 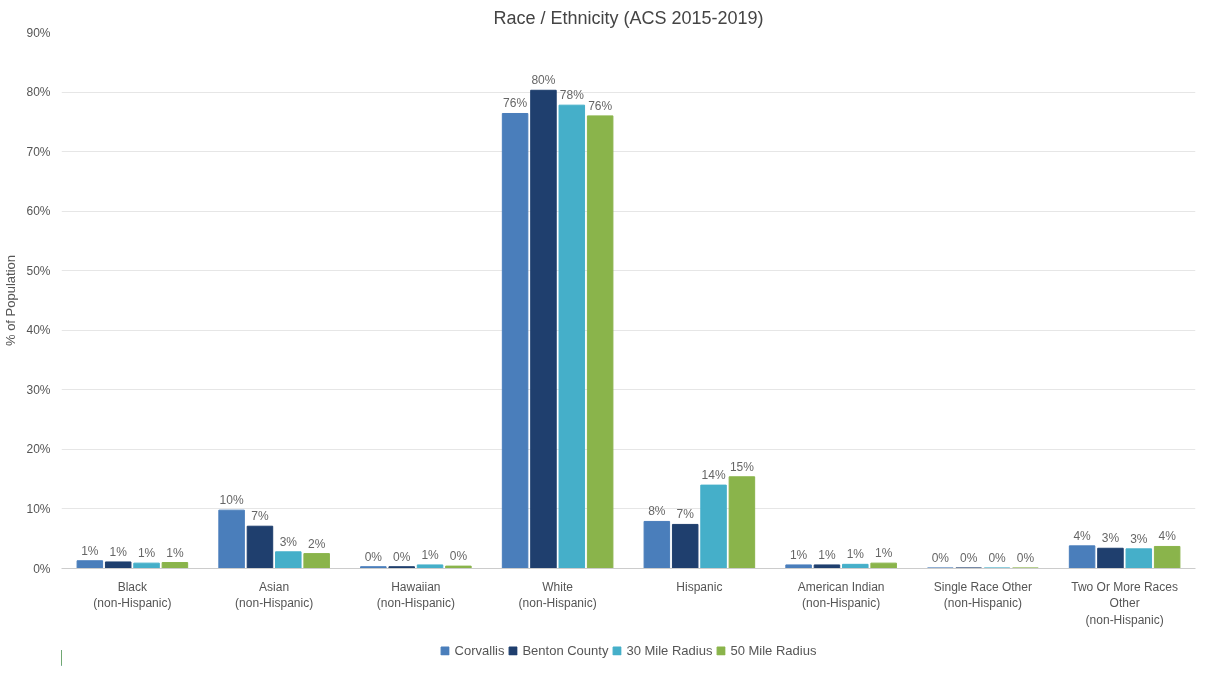 I want to click on y-tick-label: 70%, so click(x=38, y=151).